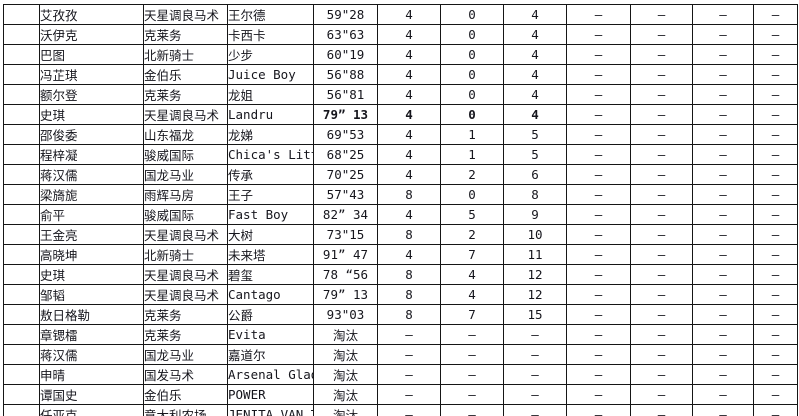 The width and height of the screenshot is (799, 416). What do you see at coordinates (400, 174) in the screenshot?
I see `table-row: 蒋汉儒 国龙马业 传承 70"25 4 2 6 – – – –` at bounding box center [400, 174].